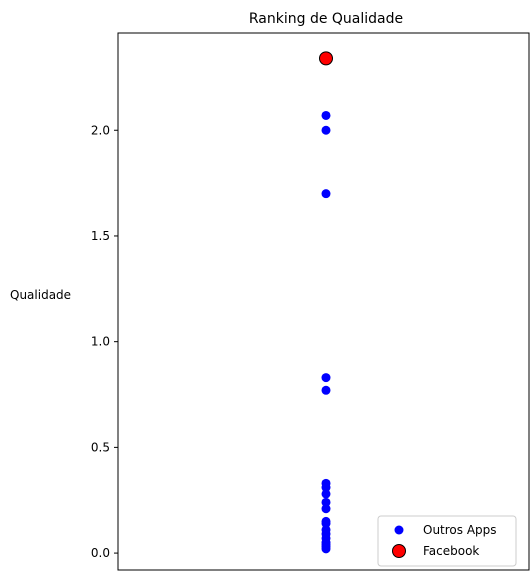 Image resolution: width=530 pixels, height=581 pixels. What do you see at coordinates (399, 551) in the screenshot?
I see `legend-marker-facebook` at bounding box center [399, 551].